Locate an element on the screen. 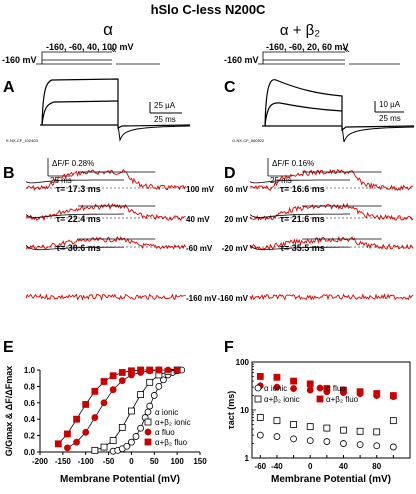 This screenshot has height=494, width=416. tau-label: τ= 35.5 ms is located at coordinates (302, 248).